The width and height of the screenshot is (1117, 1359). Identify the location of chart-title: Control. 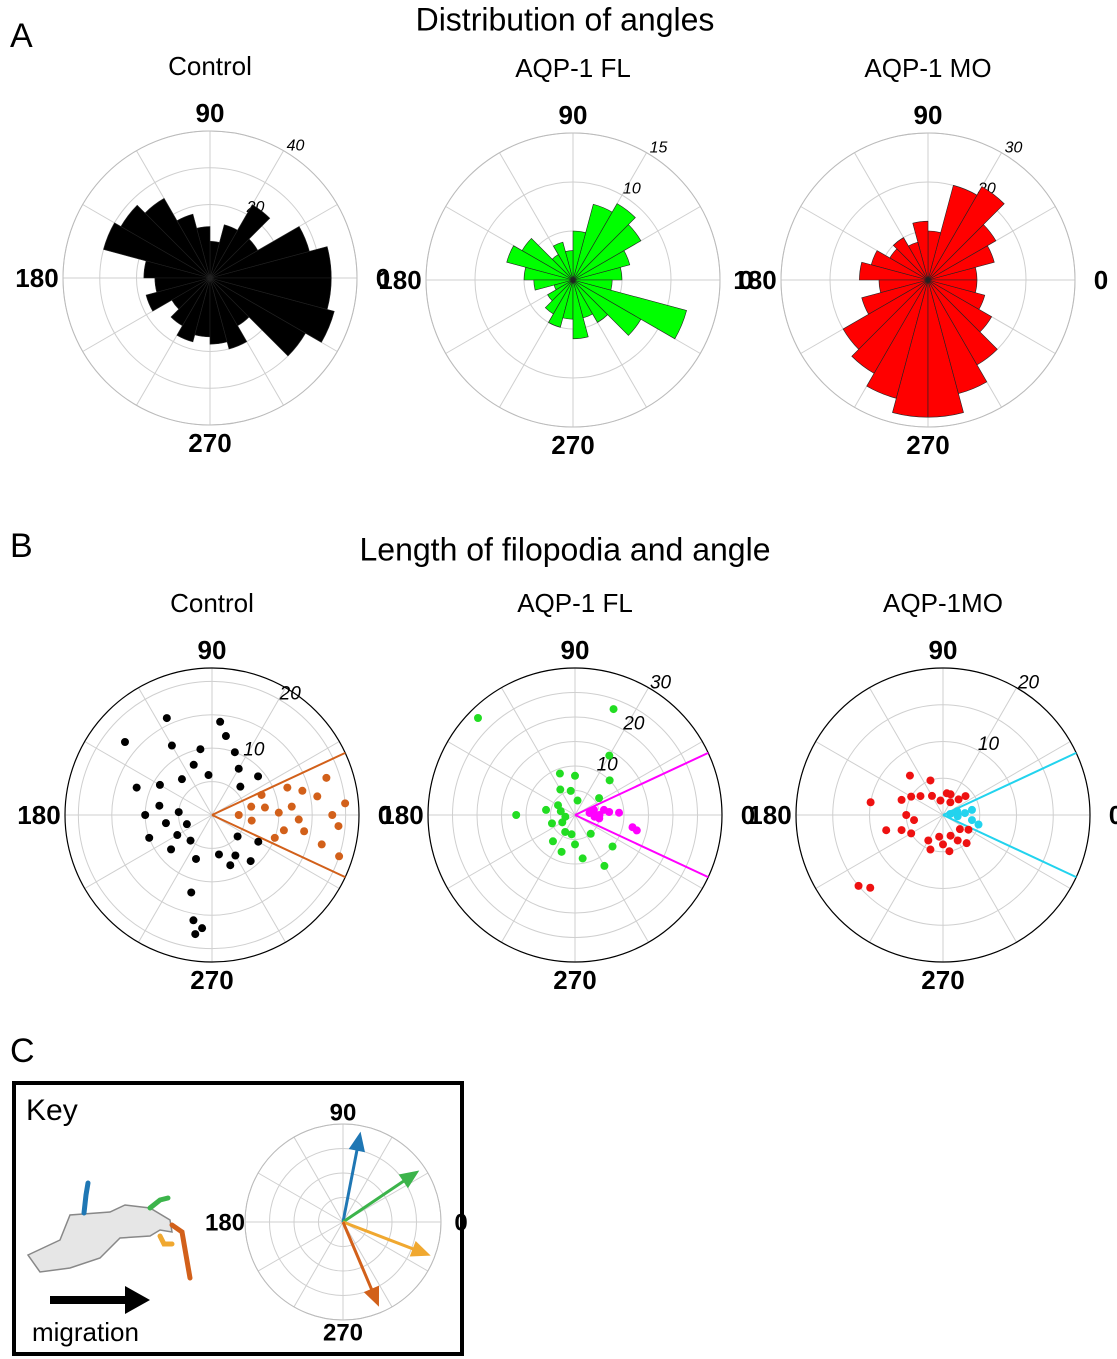
(210, 66).